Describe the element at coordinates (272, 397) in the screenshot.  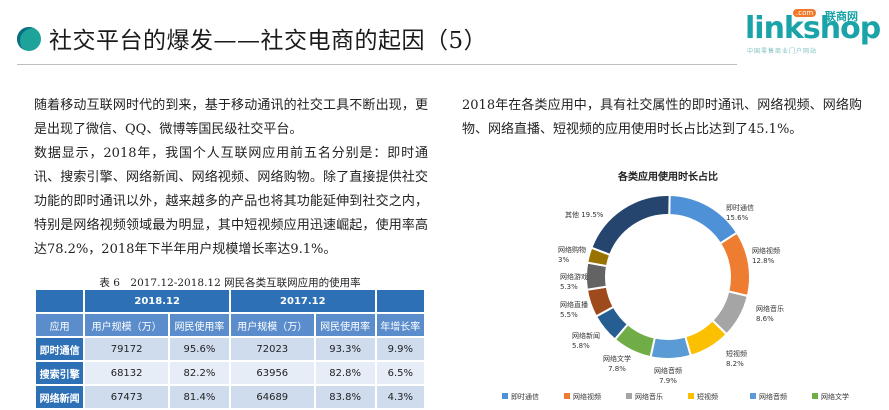
I see `cell: 64689` at that location.